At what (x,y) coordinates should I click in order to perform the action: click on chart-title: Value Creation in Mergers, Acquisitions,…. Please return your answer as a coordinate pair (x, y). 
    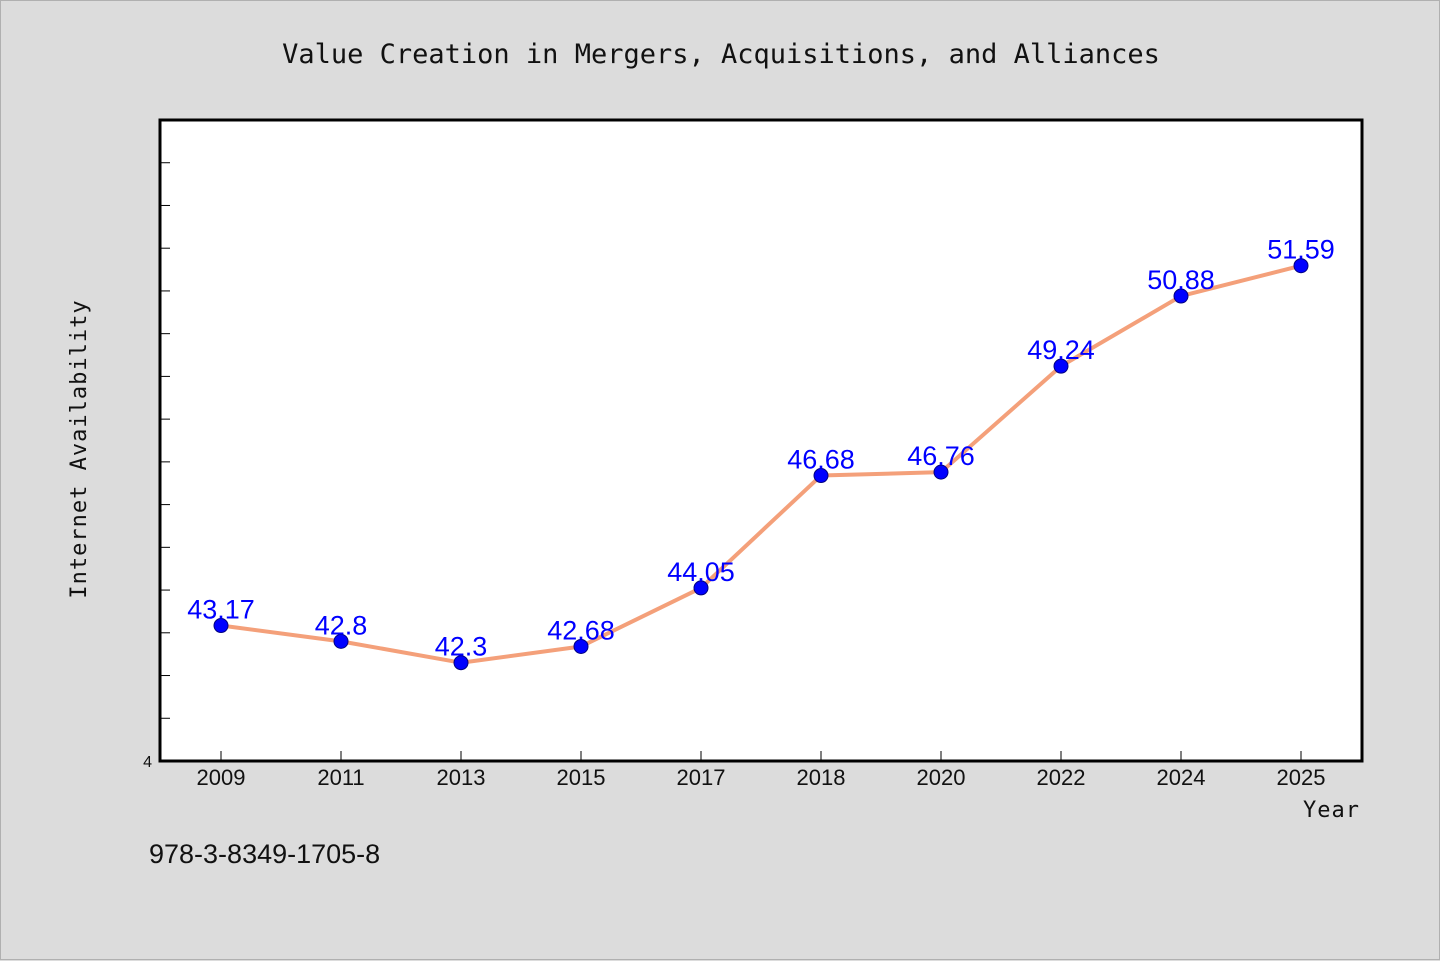
    Looking at the image, I should click on (721, 54).